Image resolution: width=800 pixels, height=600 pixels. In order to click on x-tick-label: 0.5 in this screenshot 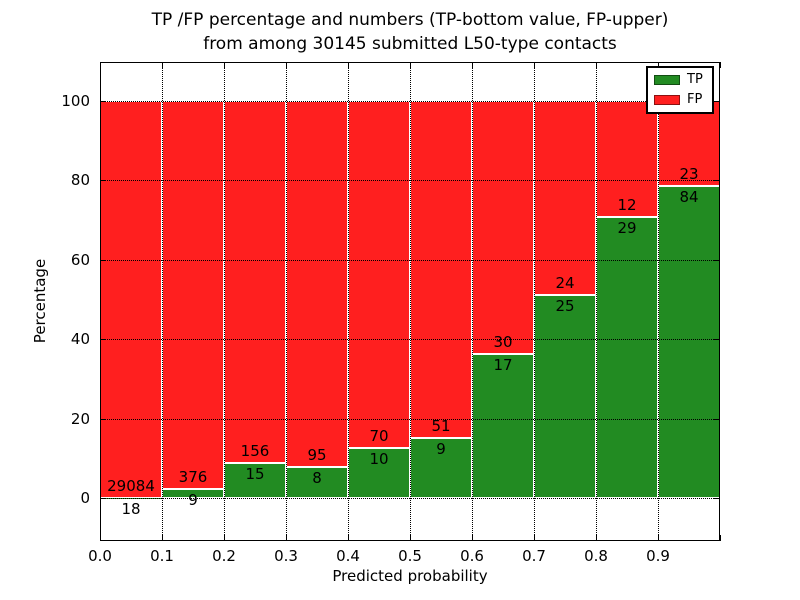, I will do `click(410, 556)`.